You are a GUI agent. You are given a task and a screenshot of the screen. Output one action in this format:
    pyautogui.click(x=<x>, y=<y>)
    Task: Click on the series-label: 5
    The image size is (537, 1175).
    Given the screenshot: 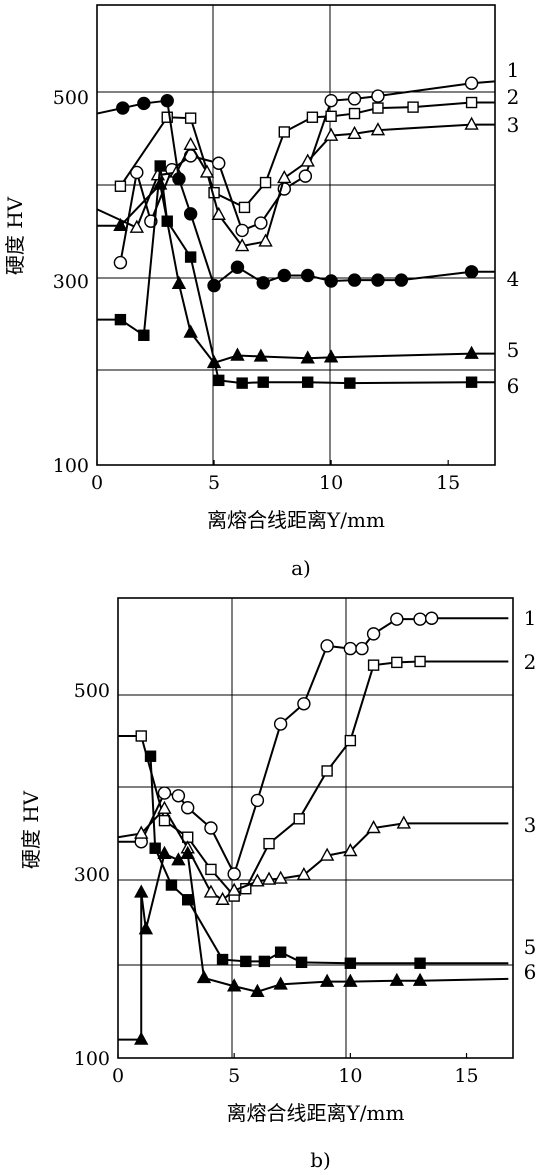 What is the action you would take?
    pyautogui.click(x=530, y=947)
    